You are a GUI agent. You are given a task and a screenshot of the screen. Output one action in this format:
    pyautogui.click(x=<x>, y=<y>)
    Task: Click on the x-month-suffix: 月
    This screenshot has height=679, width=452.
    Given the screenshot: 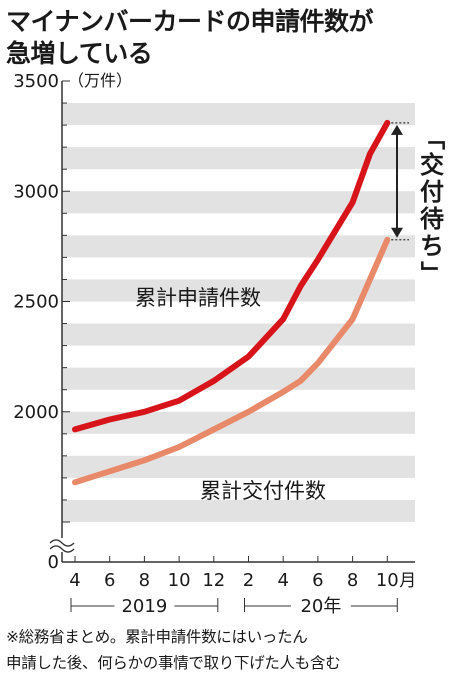 What is the action you would take?
    pyautogui.click(x=407, y=581)
    